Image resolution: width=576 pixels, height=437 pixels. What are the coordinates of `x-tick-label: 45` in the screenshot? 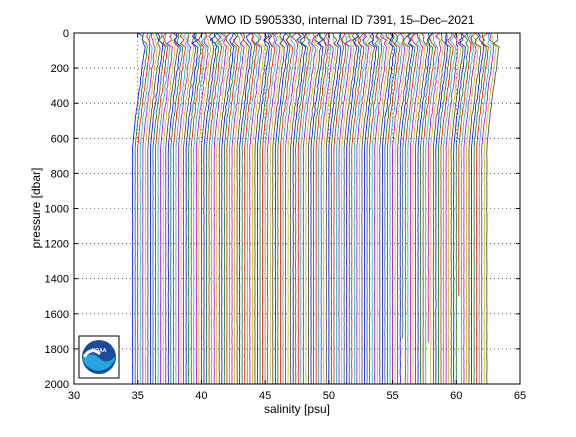 It's located at (265, 396).